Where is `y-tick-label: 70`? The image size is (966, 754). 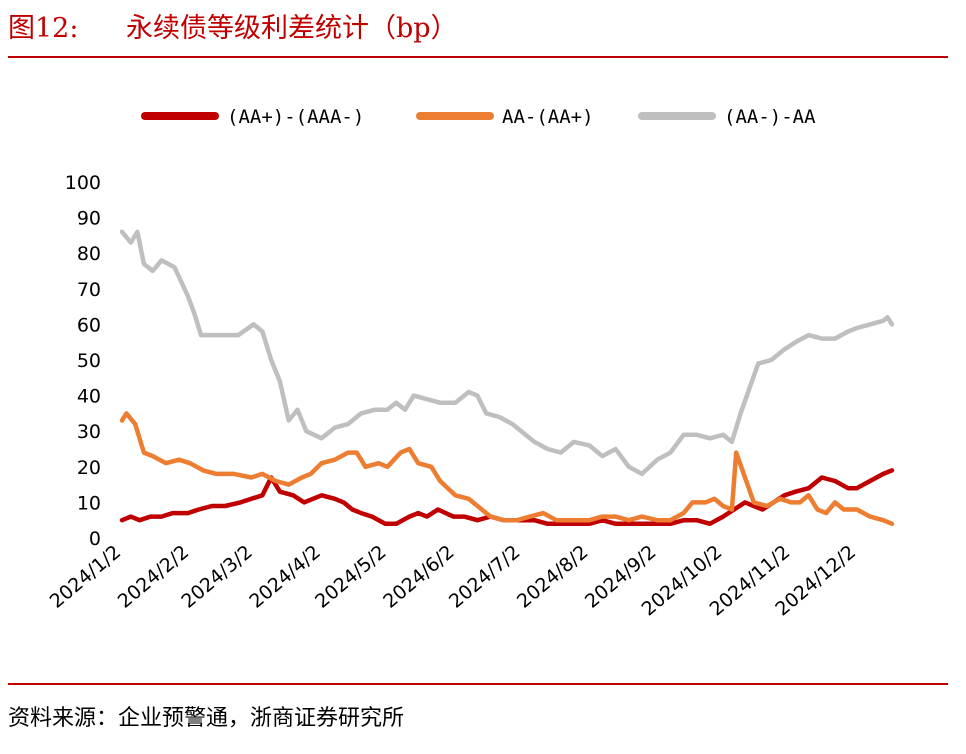
y-tick-label: 70 is located at coordinates (89, 290).